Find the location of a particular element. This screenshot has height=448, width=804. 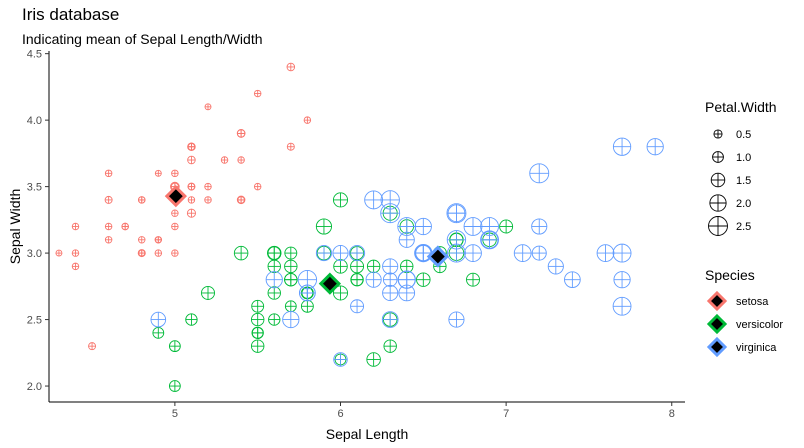

chart-title: Iris database is located at coordinates (71, 14).